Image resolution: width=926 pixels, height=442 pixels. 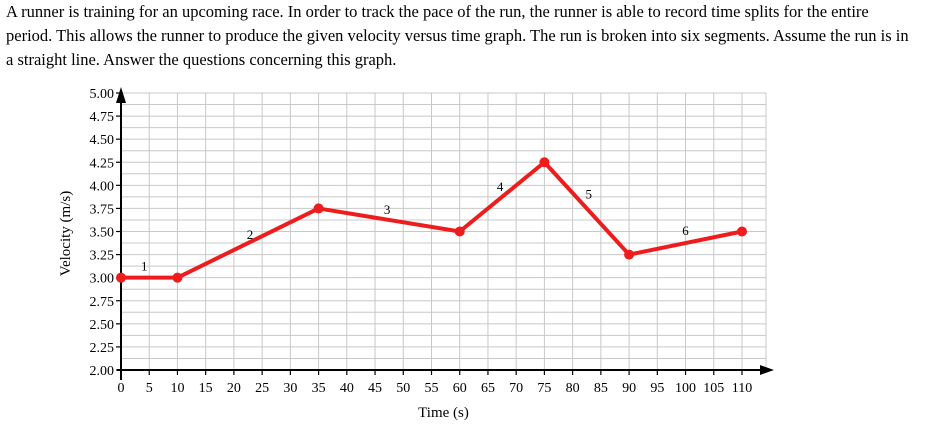 I want to click on x-tick-label: 85, so click(x=601, y=388).